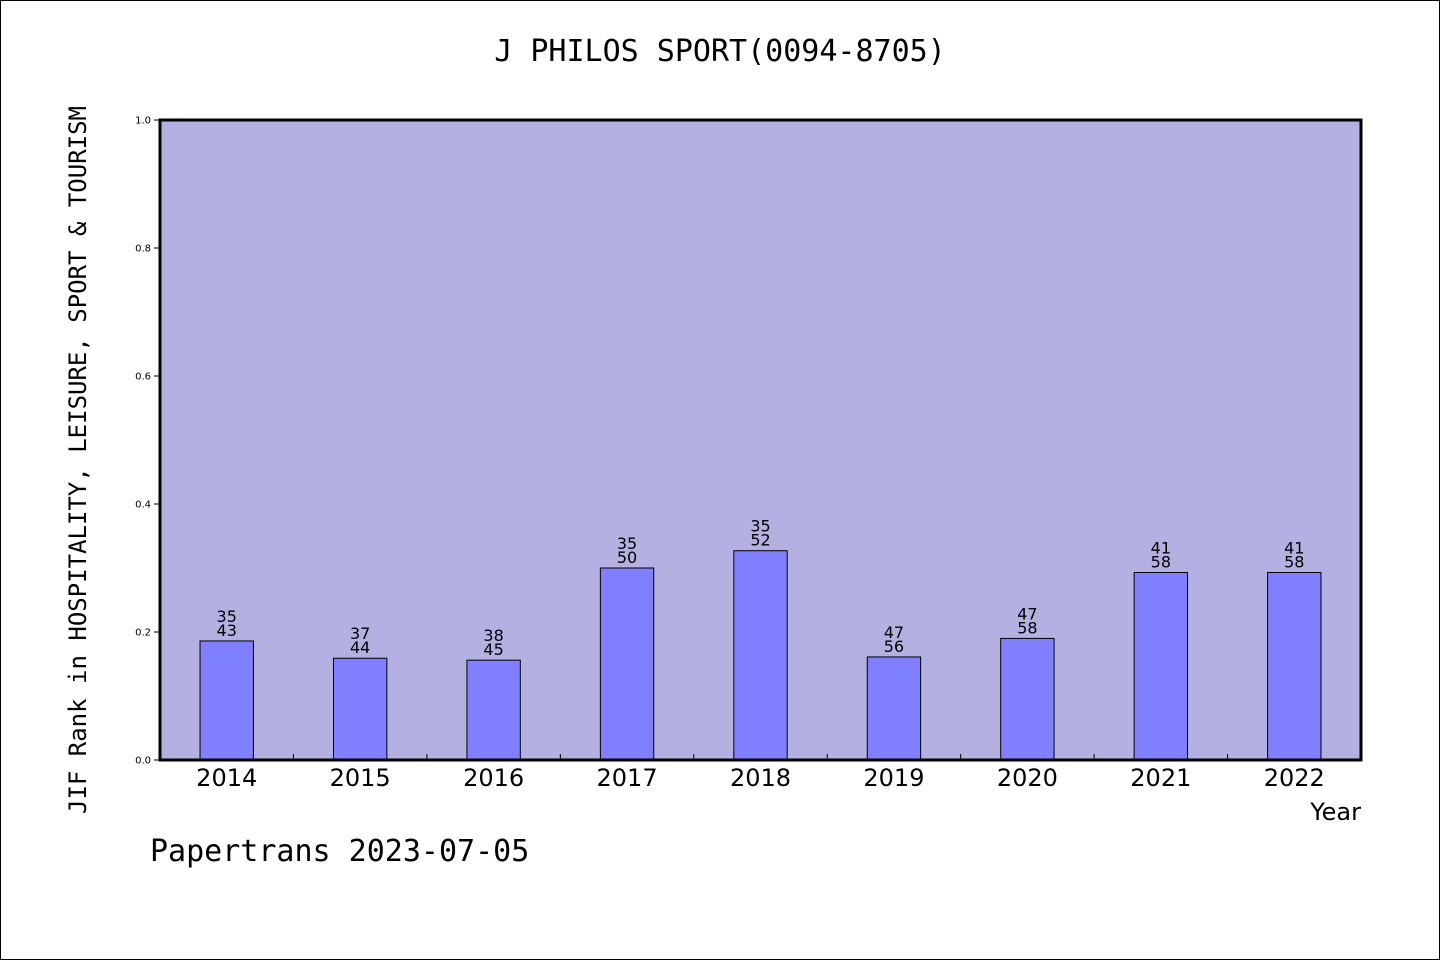 This screenshot has height=960, width=1440. I want to click on x-tick-label: 2022, so click(1294, 778).